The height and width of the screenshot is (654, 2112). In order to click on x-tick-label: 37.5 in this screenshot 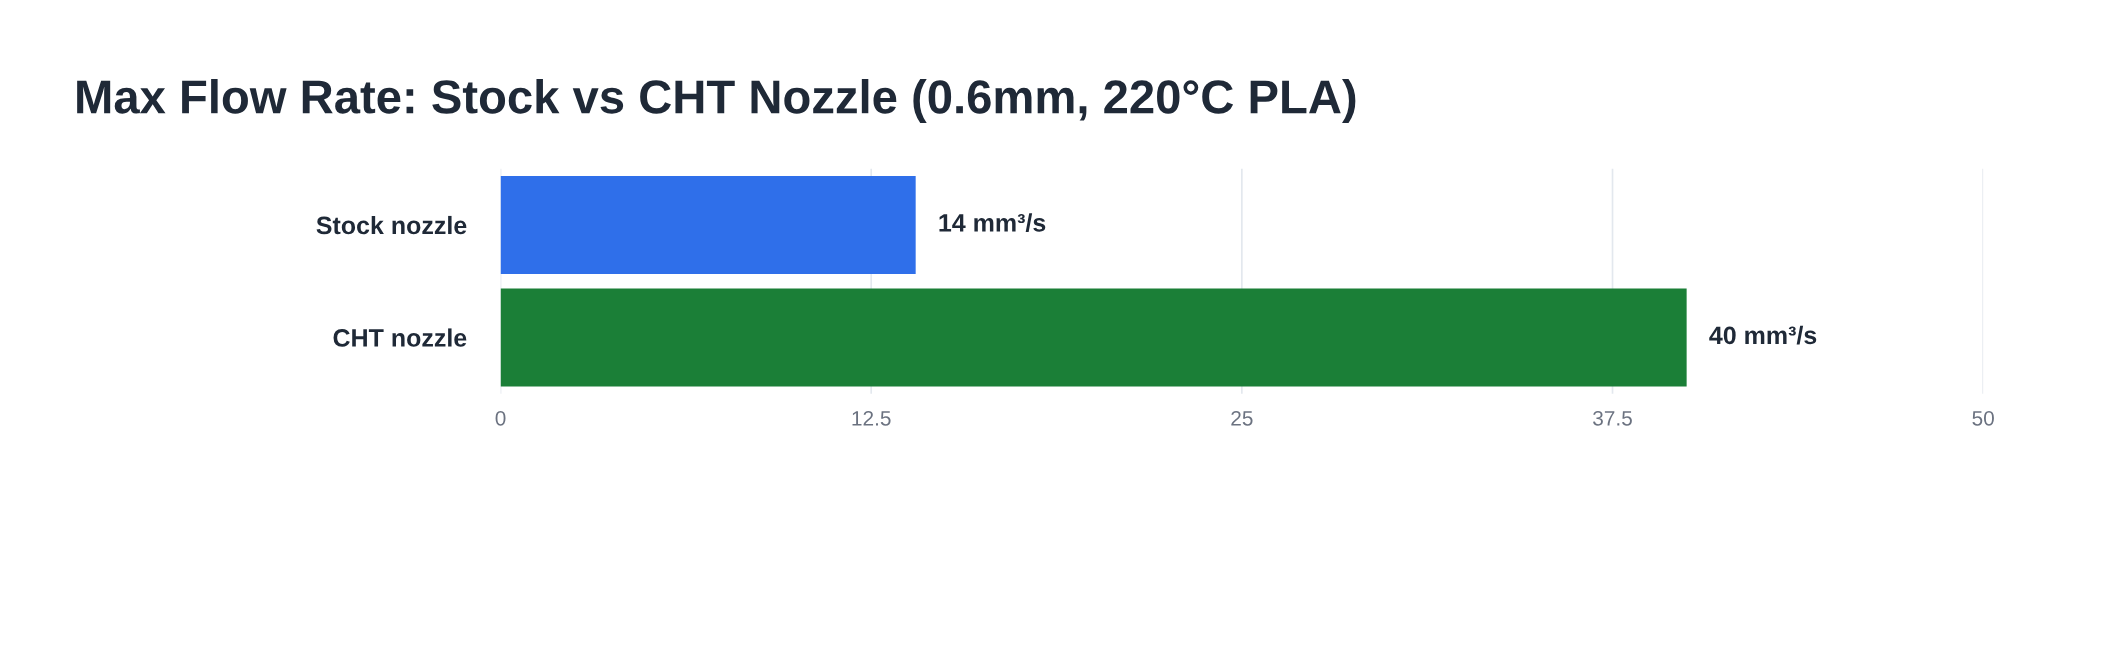, I will do `click(1612, 418)`.